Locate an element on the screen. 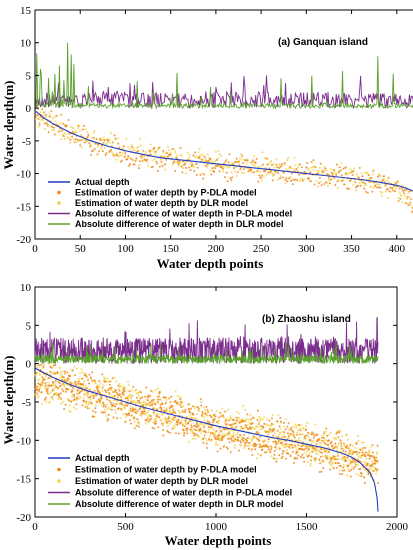  x-tick-label: 1000 is located at coordinates (216, 527).